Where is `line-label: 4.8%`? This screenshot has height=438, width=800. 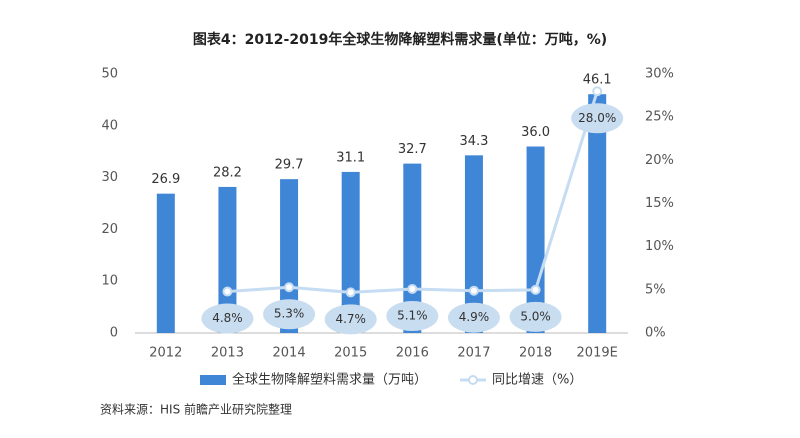 line-label: 4.8% is located at coordinates (227, 318).